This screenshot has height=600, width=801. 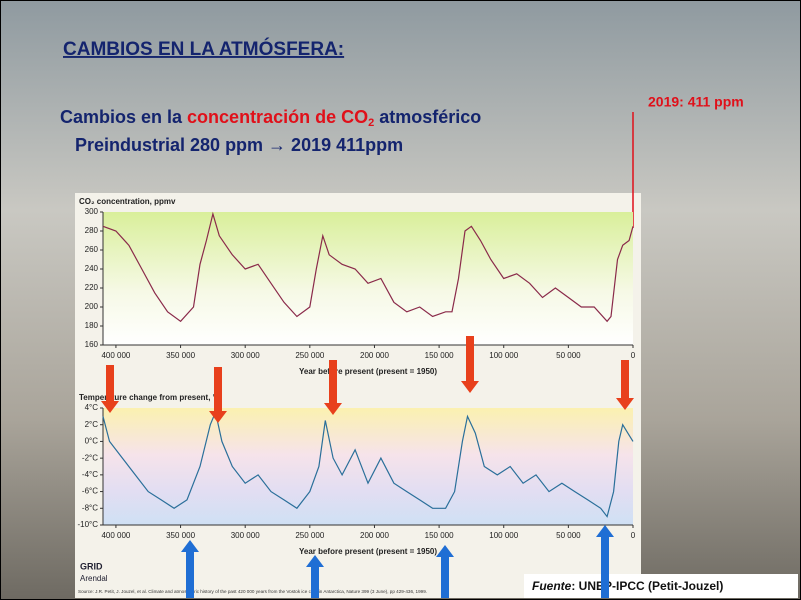 I want to click on logo: Arendal, so click(x=94, y=578).